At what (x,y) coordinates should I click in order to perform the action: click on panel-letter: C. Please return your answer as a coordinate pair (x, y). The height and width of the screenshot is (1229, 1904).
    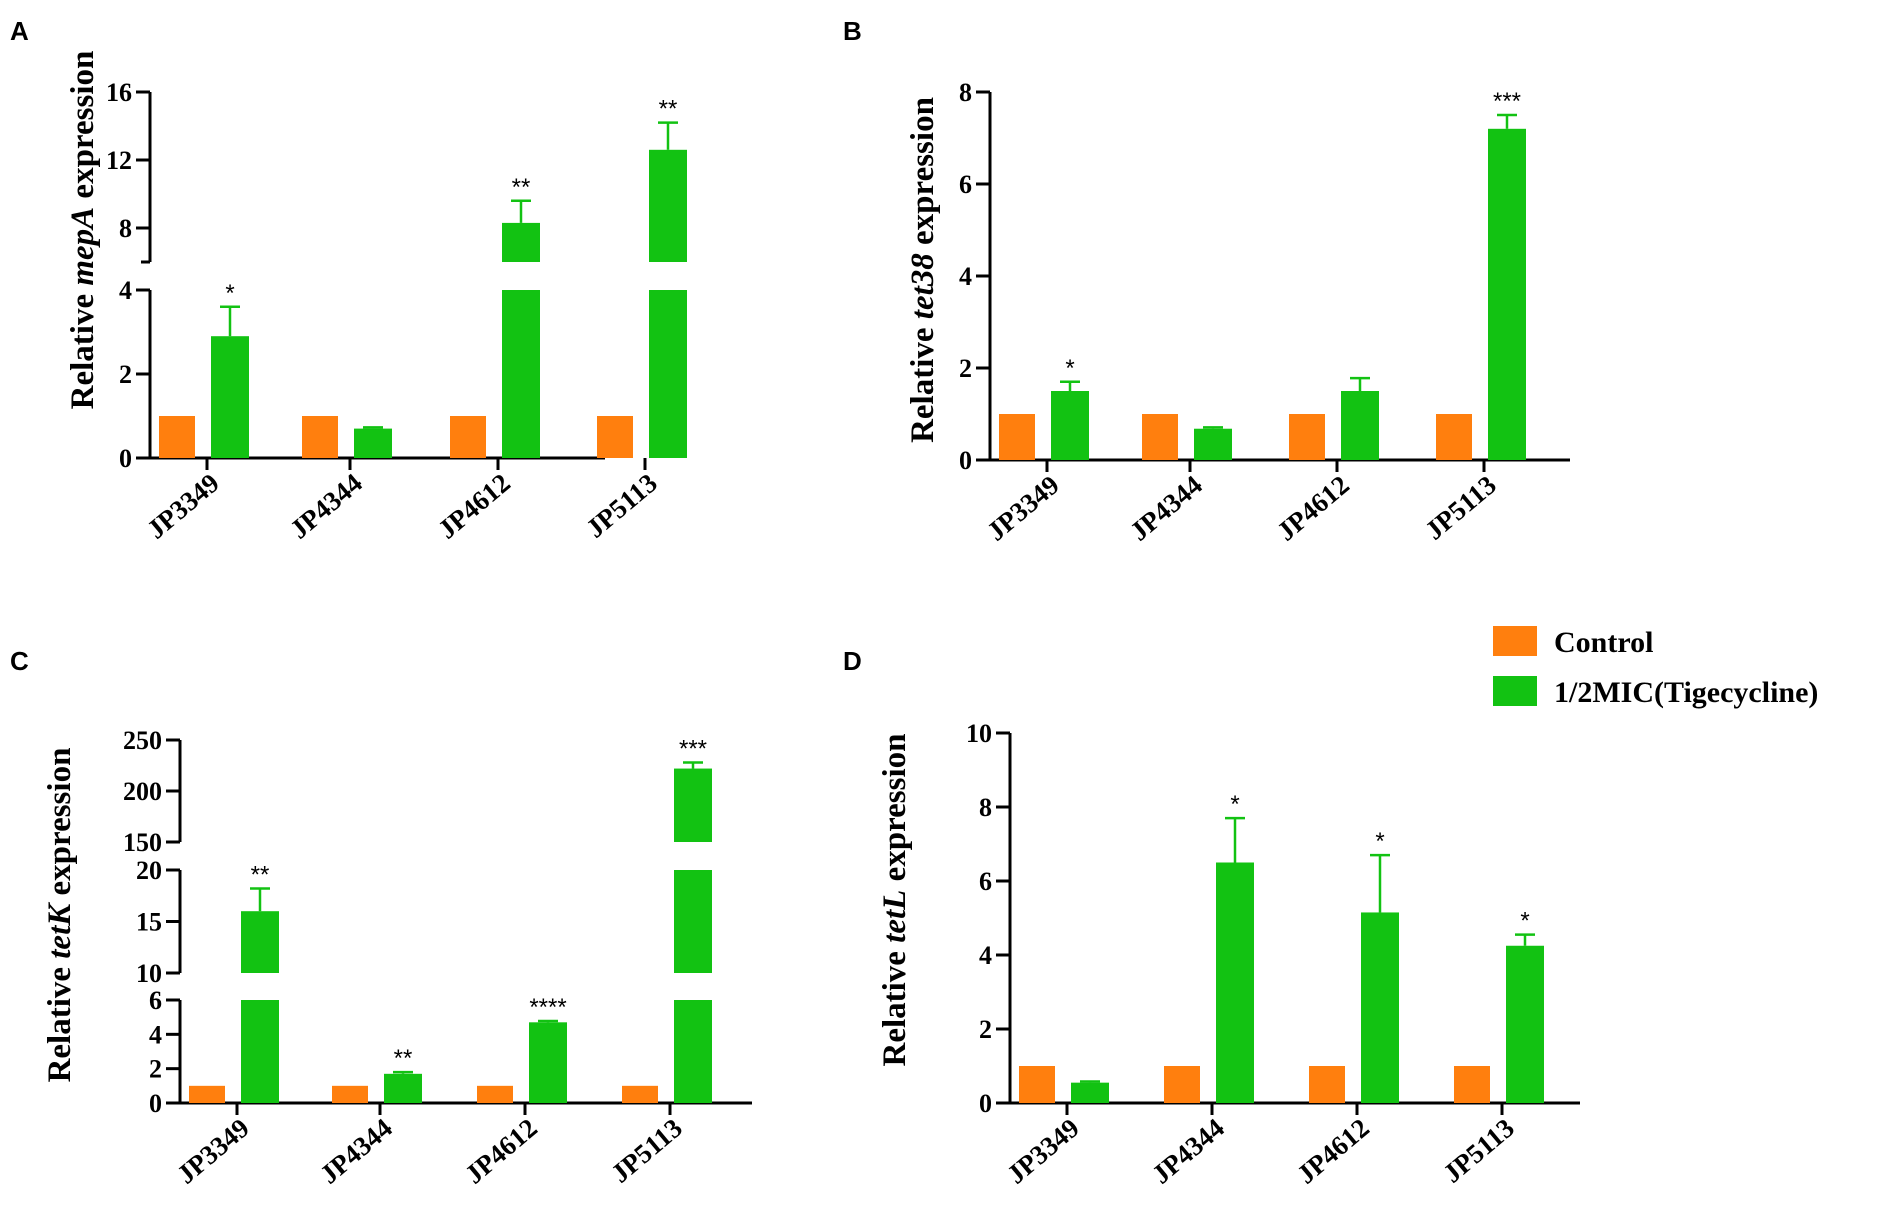
    Looking at the image, I should click on (19, 661).